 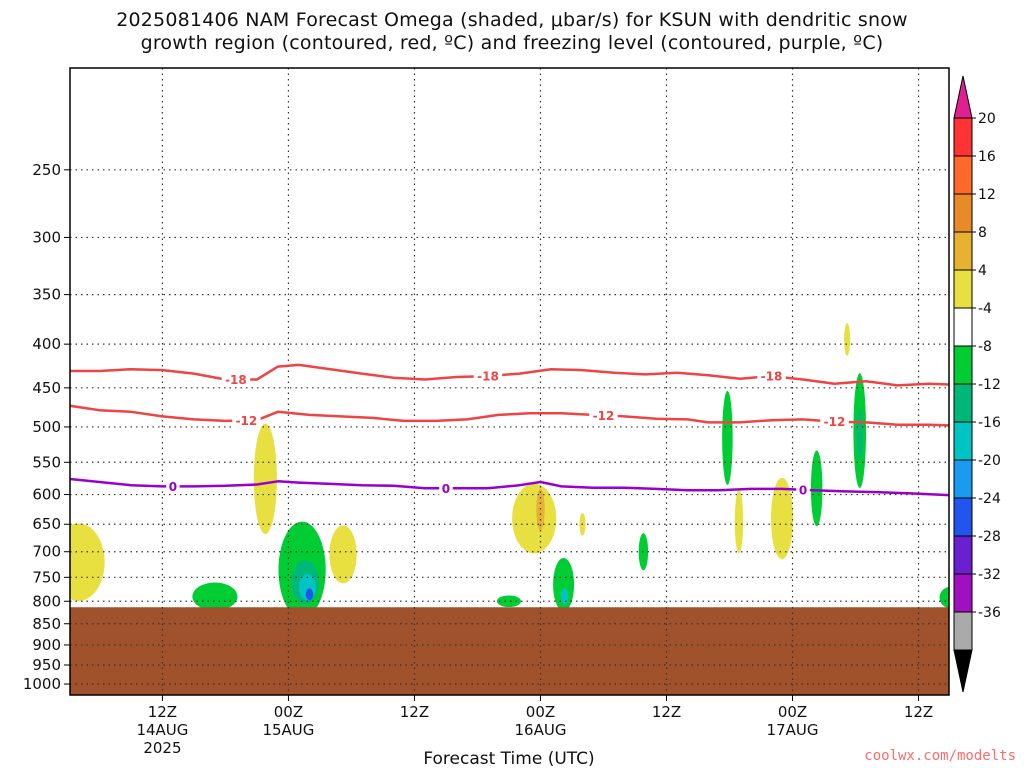 What do you see at coordinates (508, 758) in the screenshot?
I see `x-axis-label: Forecast Time (UTC)` at bounding box center [508, 758].